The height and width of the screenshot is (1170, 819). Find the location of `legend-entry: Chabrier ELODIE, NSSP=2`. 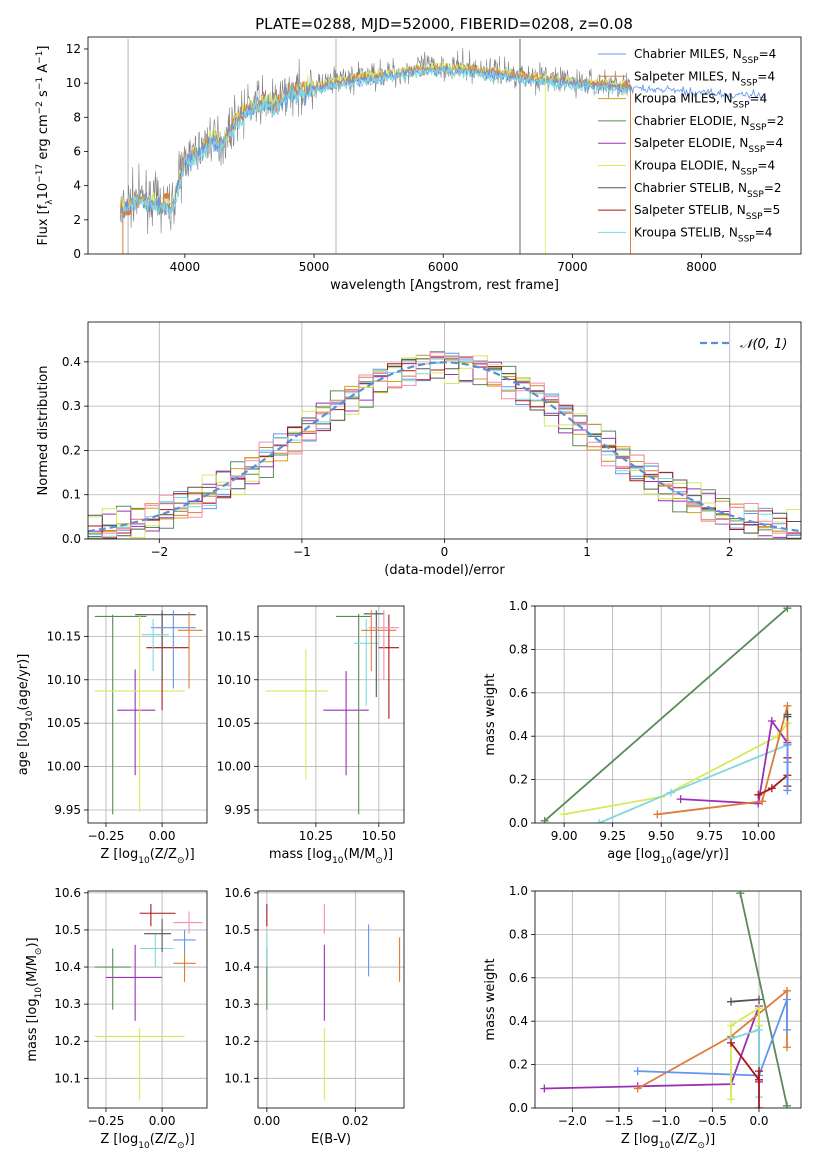

legend-entry: Chabrier ELODIE, NSSP=2 is located at coordinates (709, 123).